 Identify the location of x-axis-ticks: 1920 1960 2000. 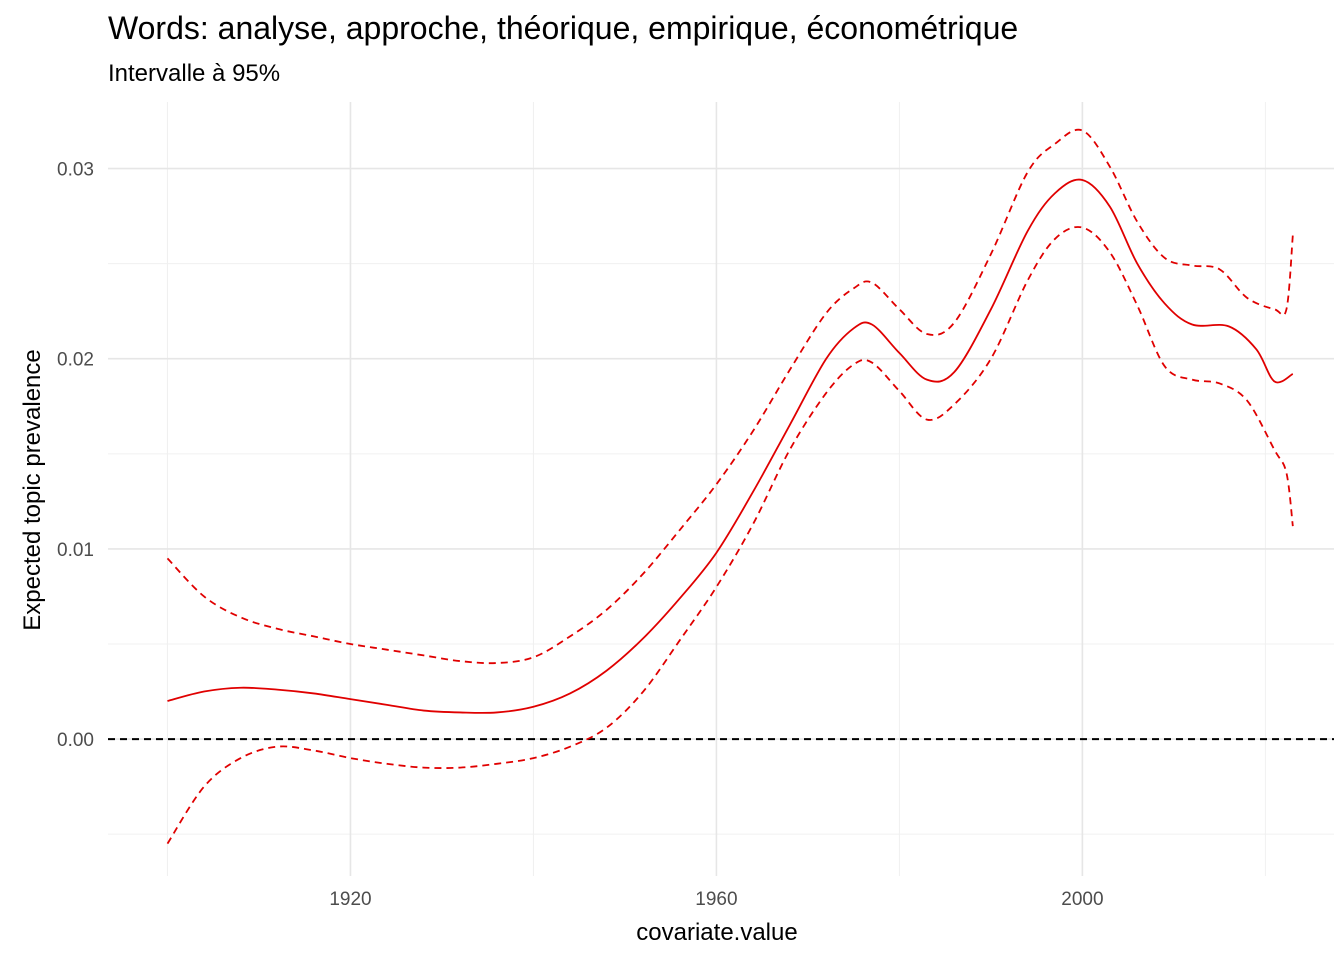
(716, 899).